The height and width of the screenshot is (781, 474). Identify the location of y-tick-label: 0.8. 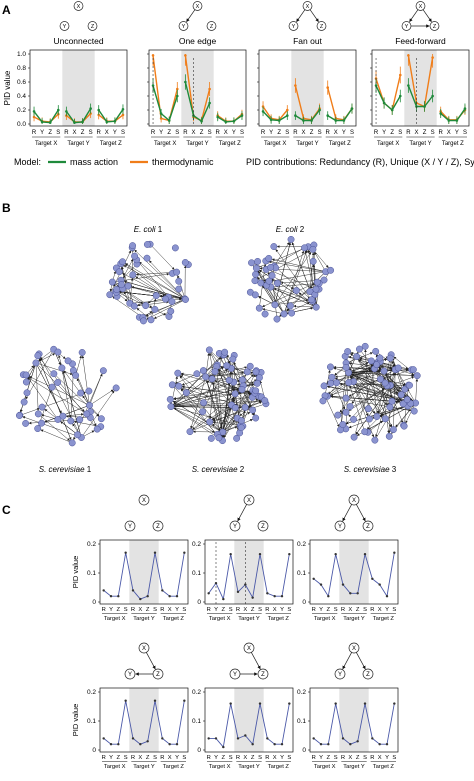
(21, 68).